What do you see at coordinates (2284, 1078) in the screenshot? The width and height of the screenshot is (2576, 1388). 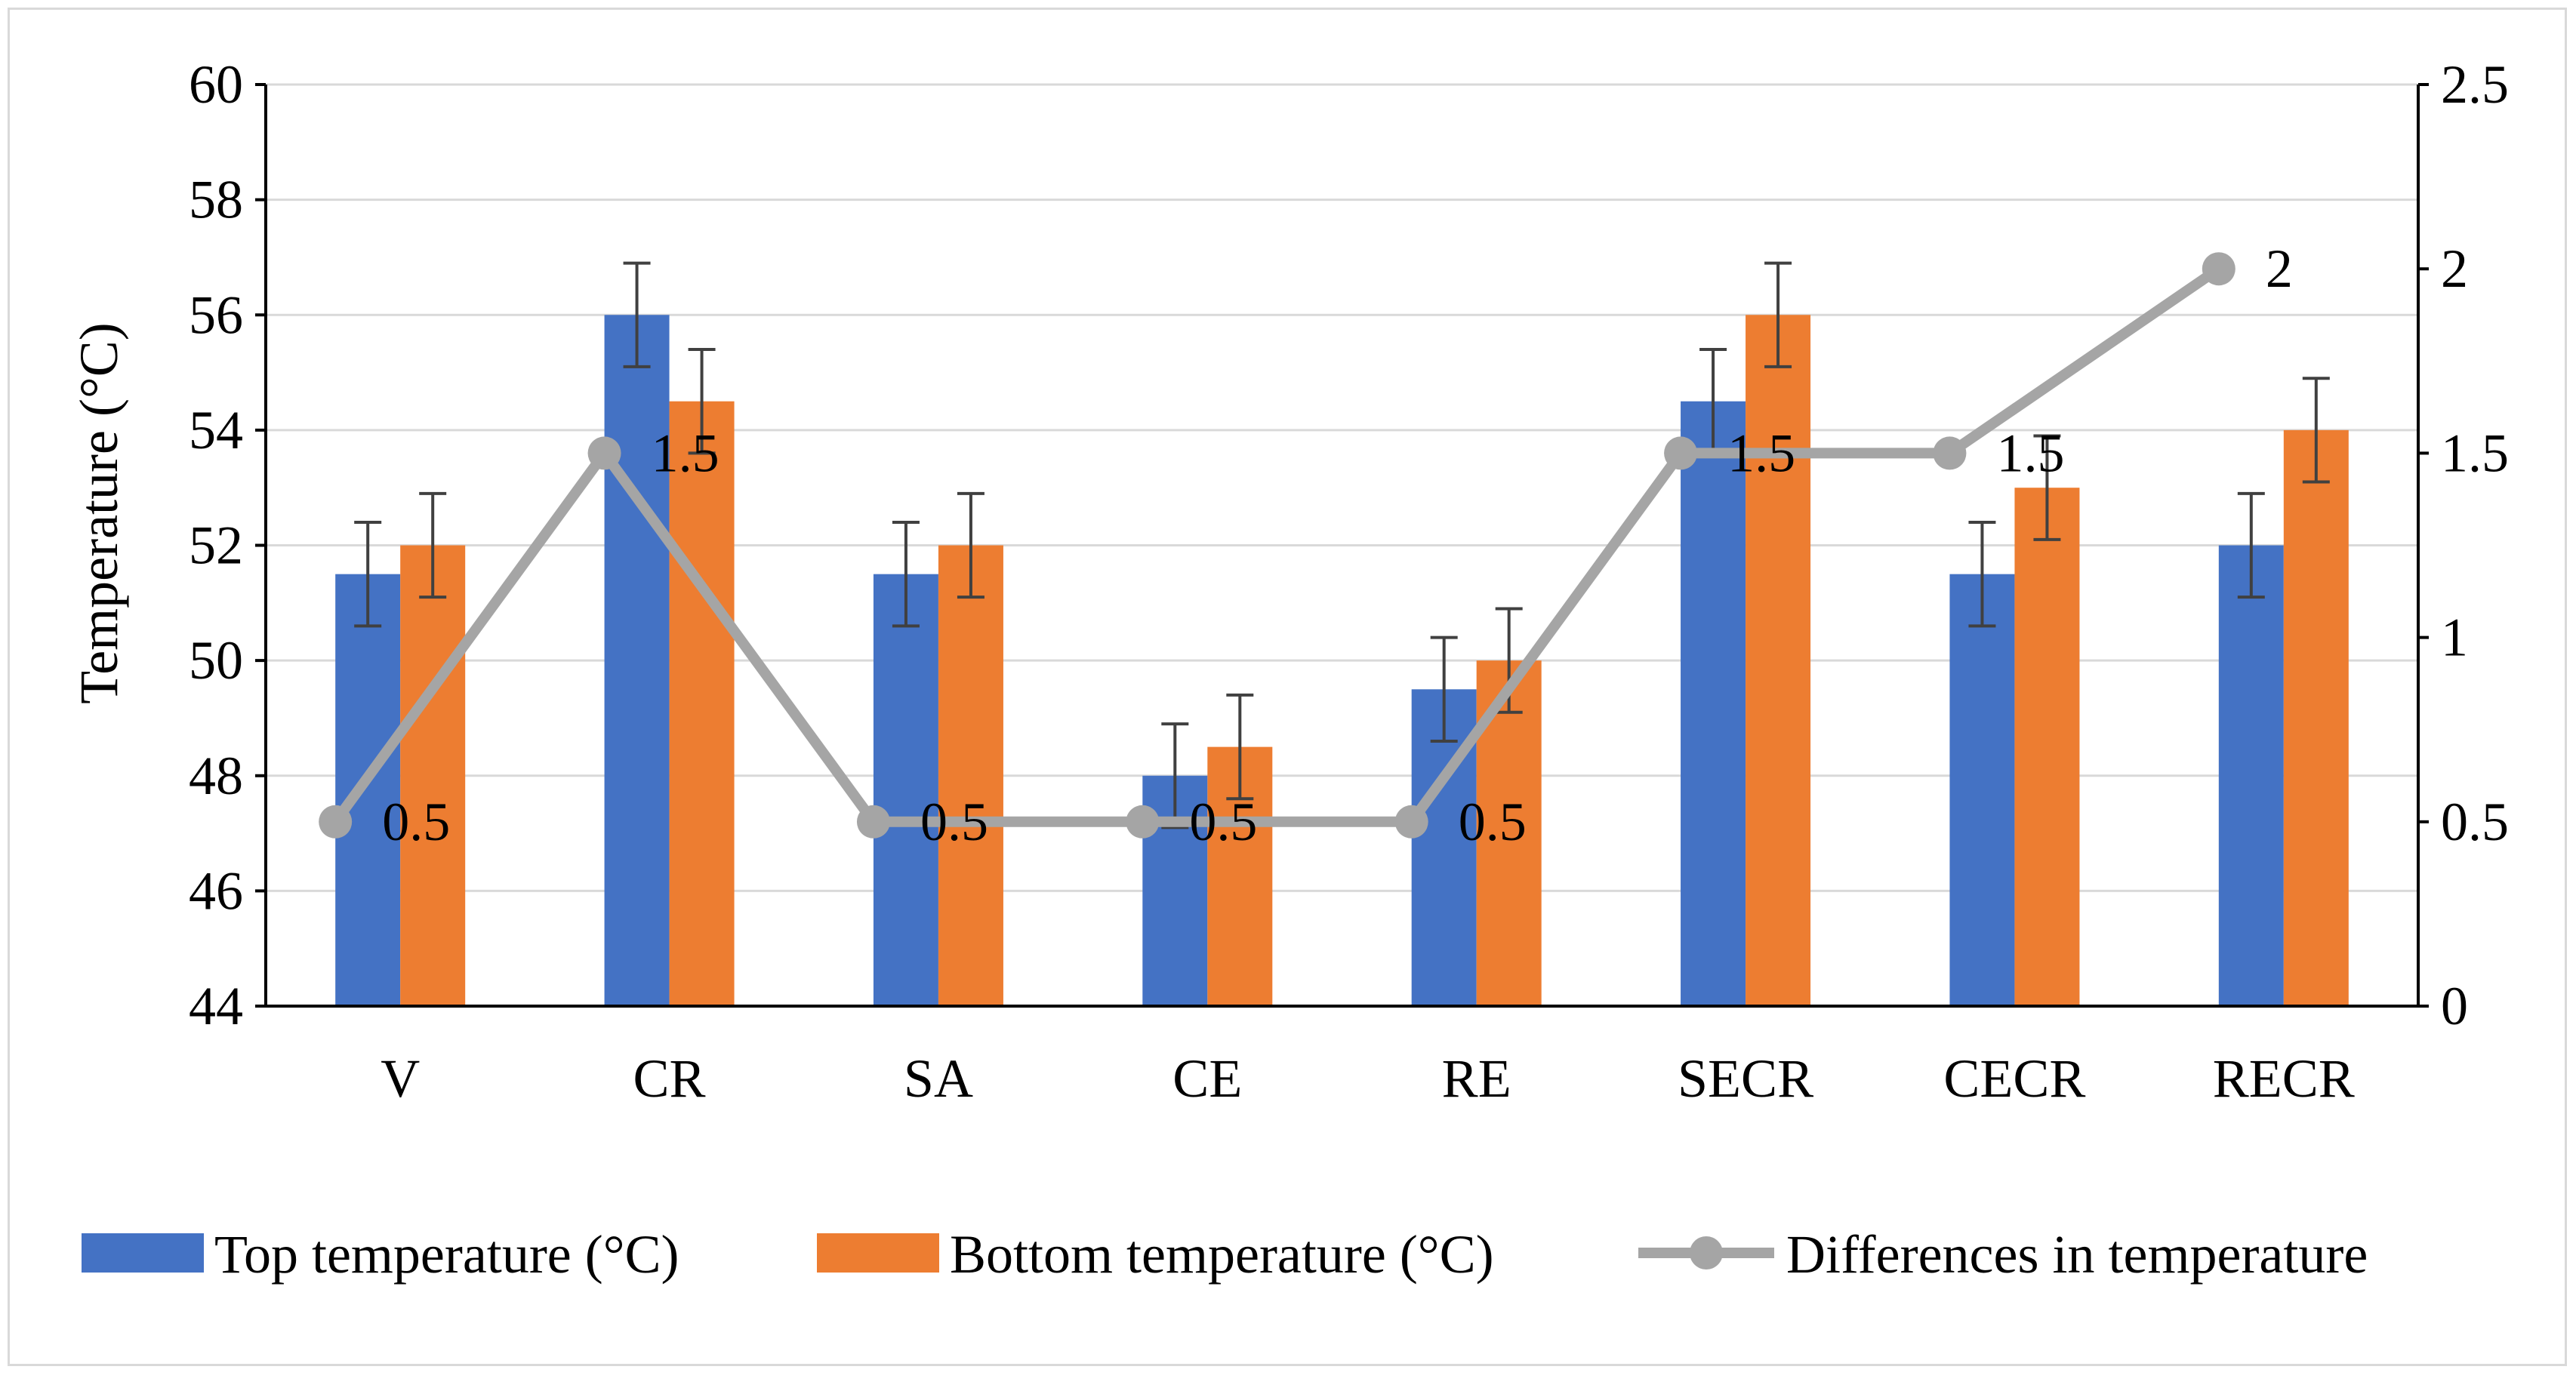 I see `x-tick-label: RECR` at bounding box center [2284, 1078].